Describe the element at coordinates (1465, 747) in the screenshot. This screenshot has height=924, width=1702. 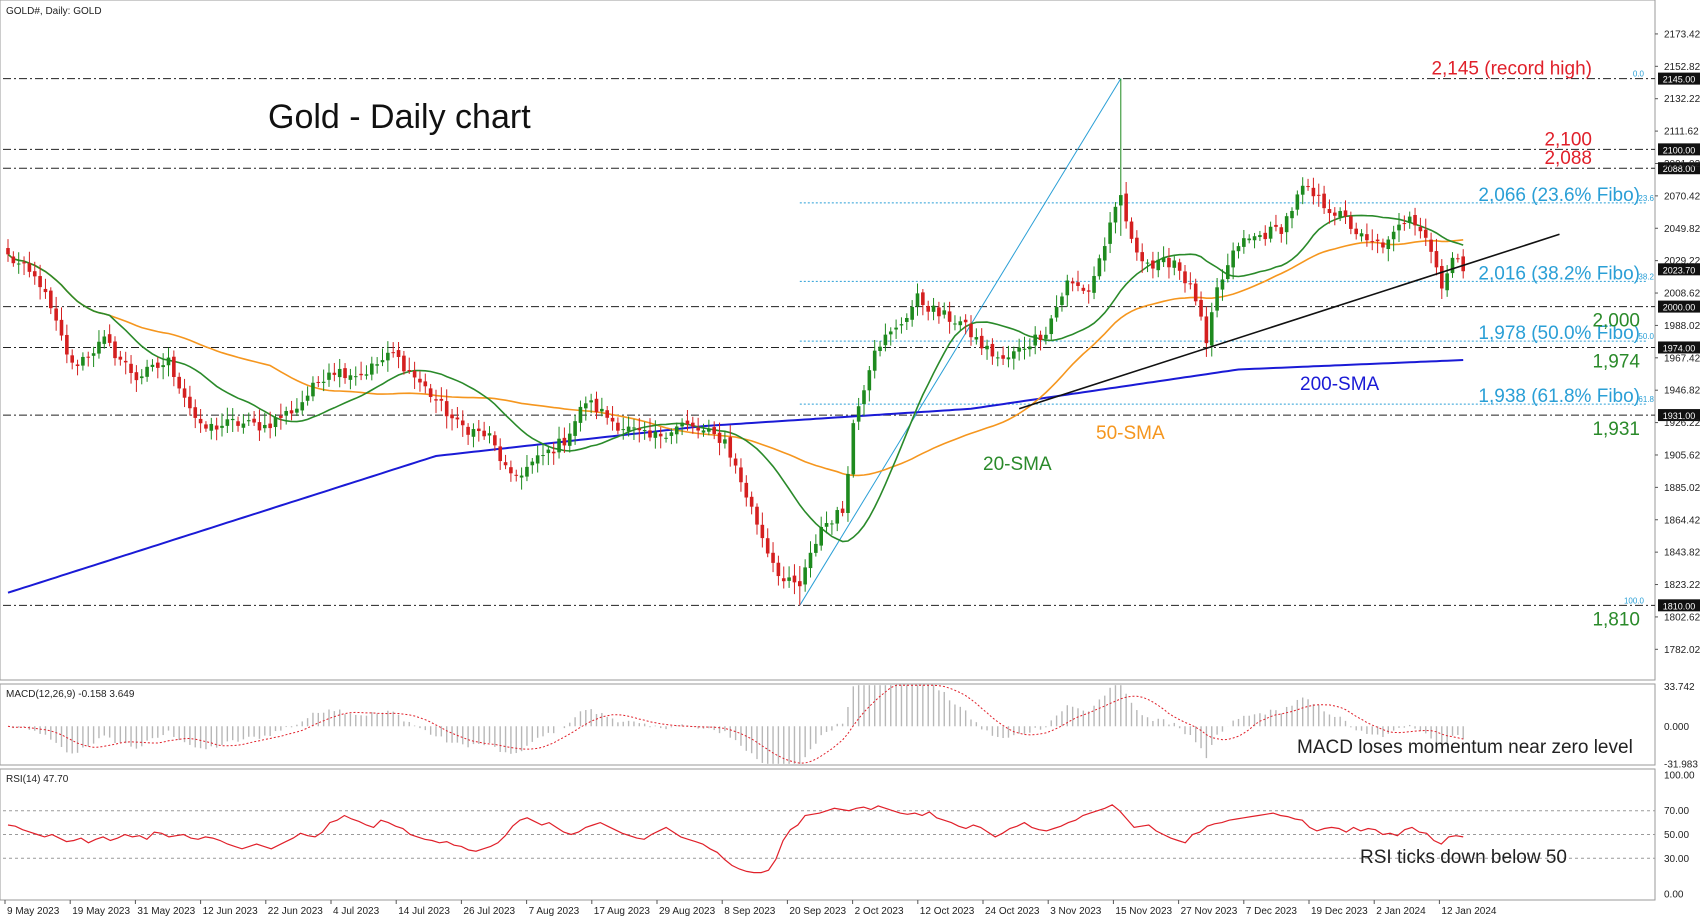
I see `macd-annotation: MACD loses momentum near zero level` at that location.